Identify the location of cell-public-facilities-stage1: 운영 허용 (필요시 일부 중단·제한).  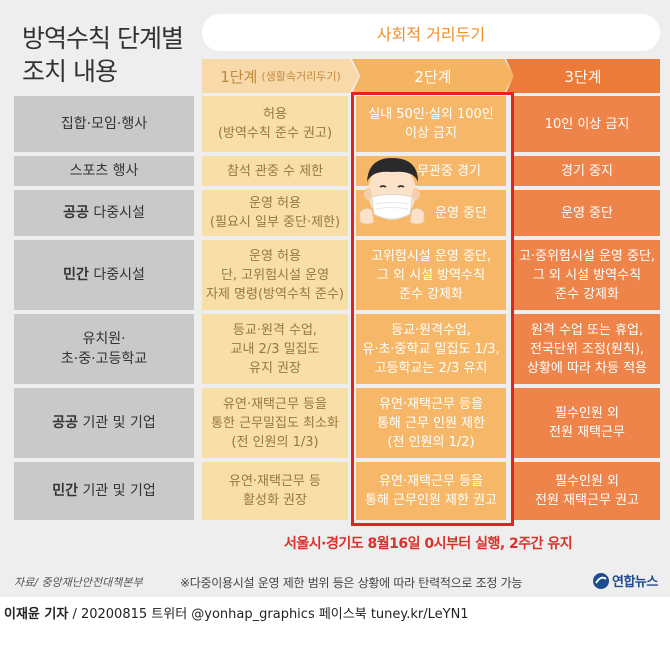
(275, 213).